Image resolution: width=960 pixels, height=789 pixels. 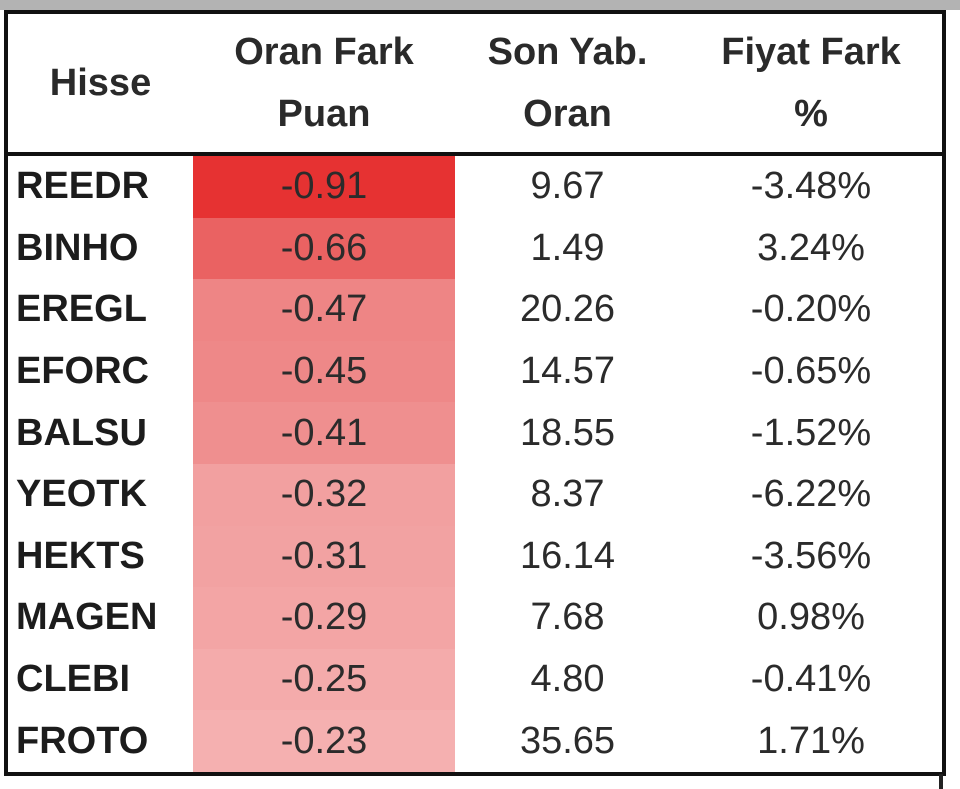 I want to click on ratio-diff-cell: -0.23, so click(x=324, y=741).